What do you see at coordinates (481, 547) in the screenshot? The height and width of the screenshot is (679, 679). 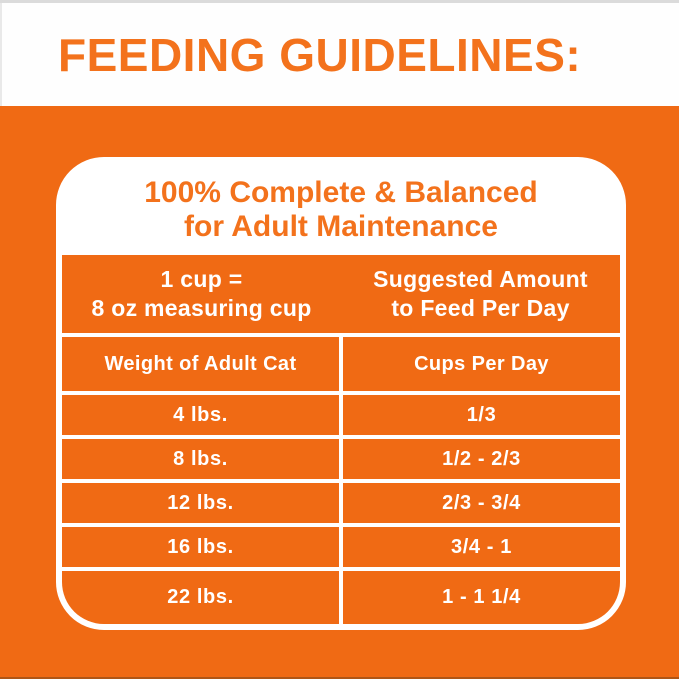 I see `cups-cell: 3/4 - 1` at bounding box center [481, 547].